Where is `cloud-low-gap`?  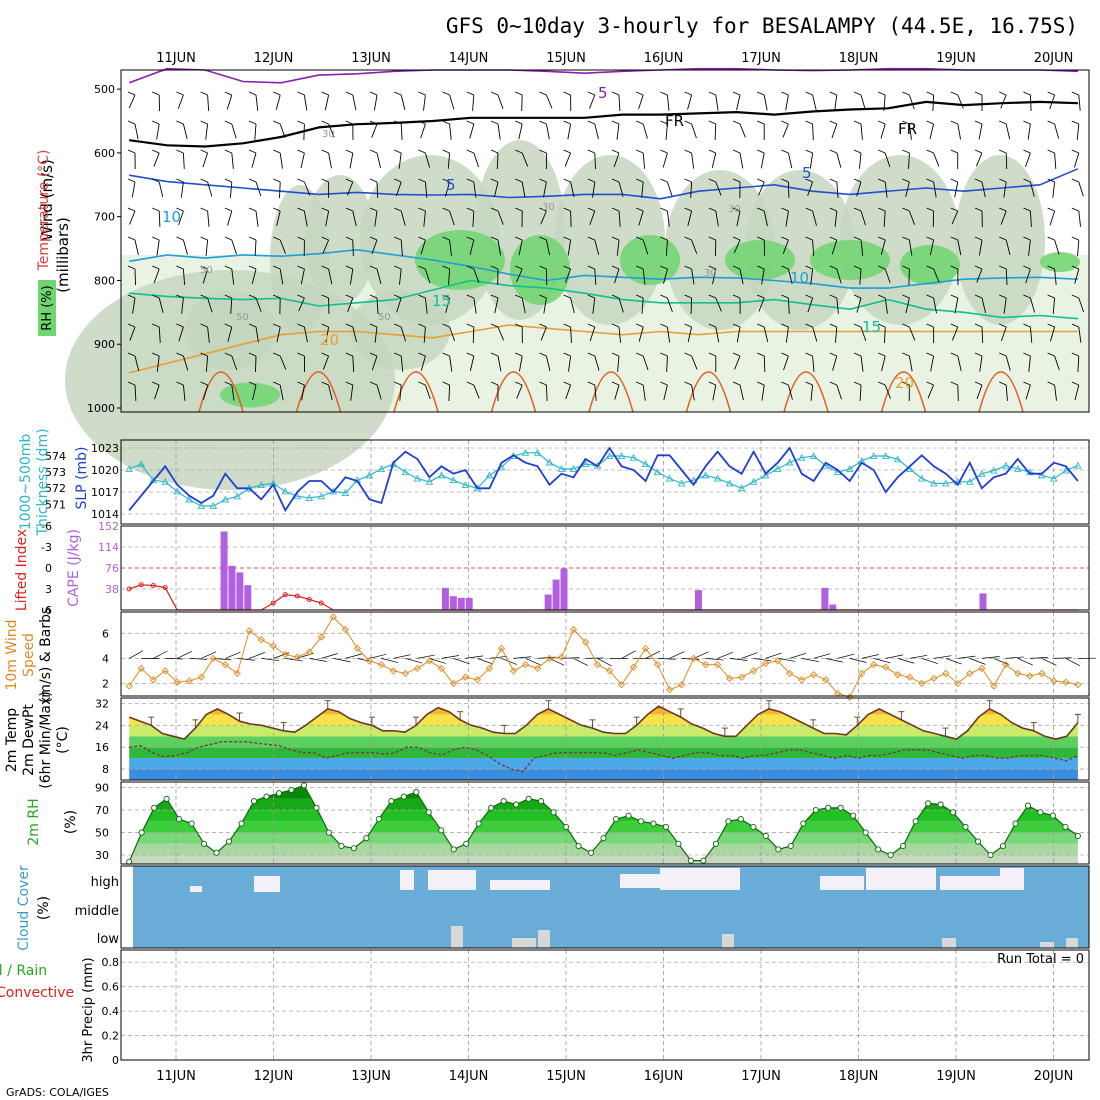
cloud-low-gap is located at coordinates (1072, 943).